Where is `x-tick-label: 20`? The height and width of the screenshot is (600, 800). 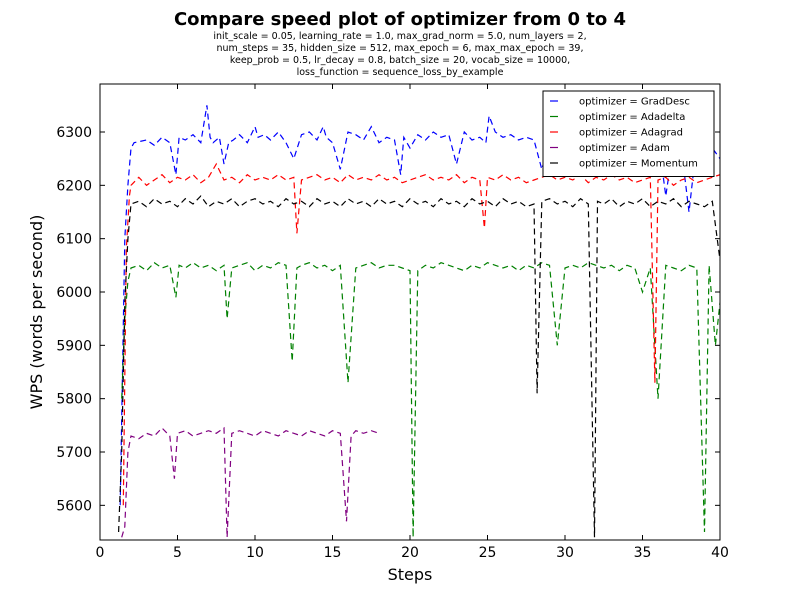
x-tick-label: 20 is located at coordinates (410, 553).